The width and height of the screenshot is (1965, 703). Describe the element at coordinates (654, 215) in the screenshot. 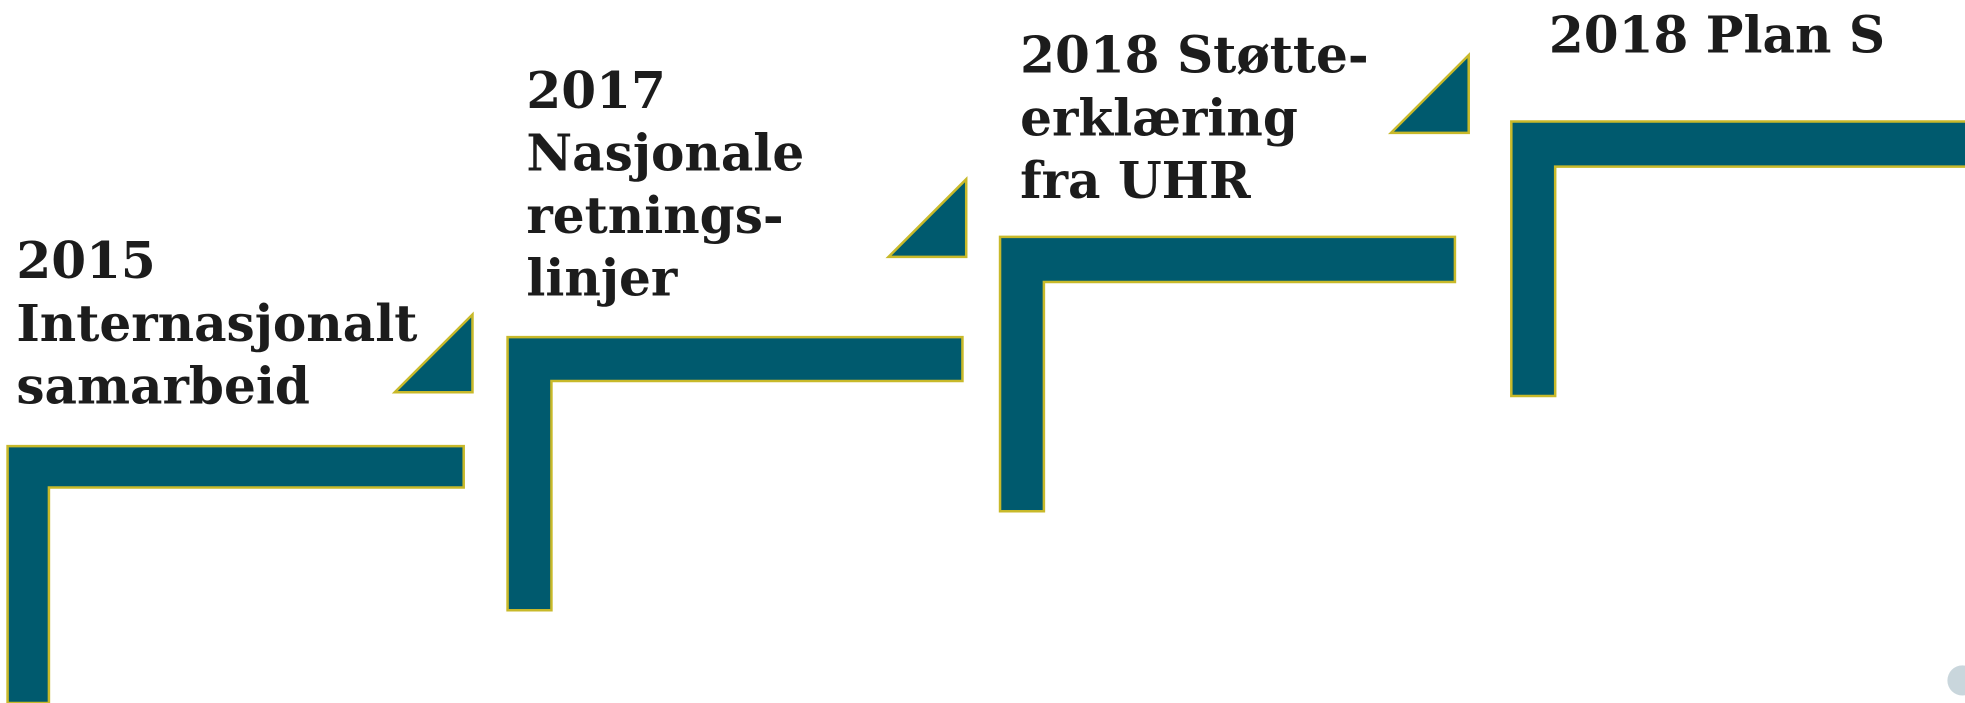

I see `step-label: retnings-` at that location.